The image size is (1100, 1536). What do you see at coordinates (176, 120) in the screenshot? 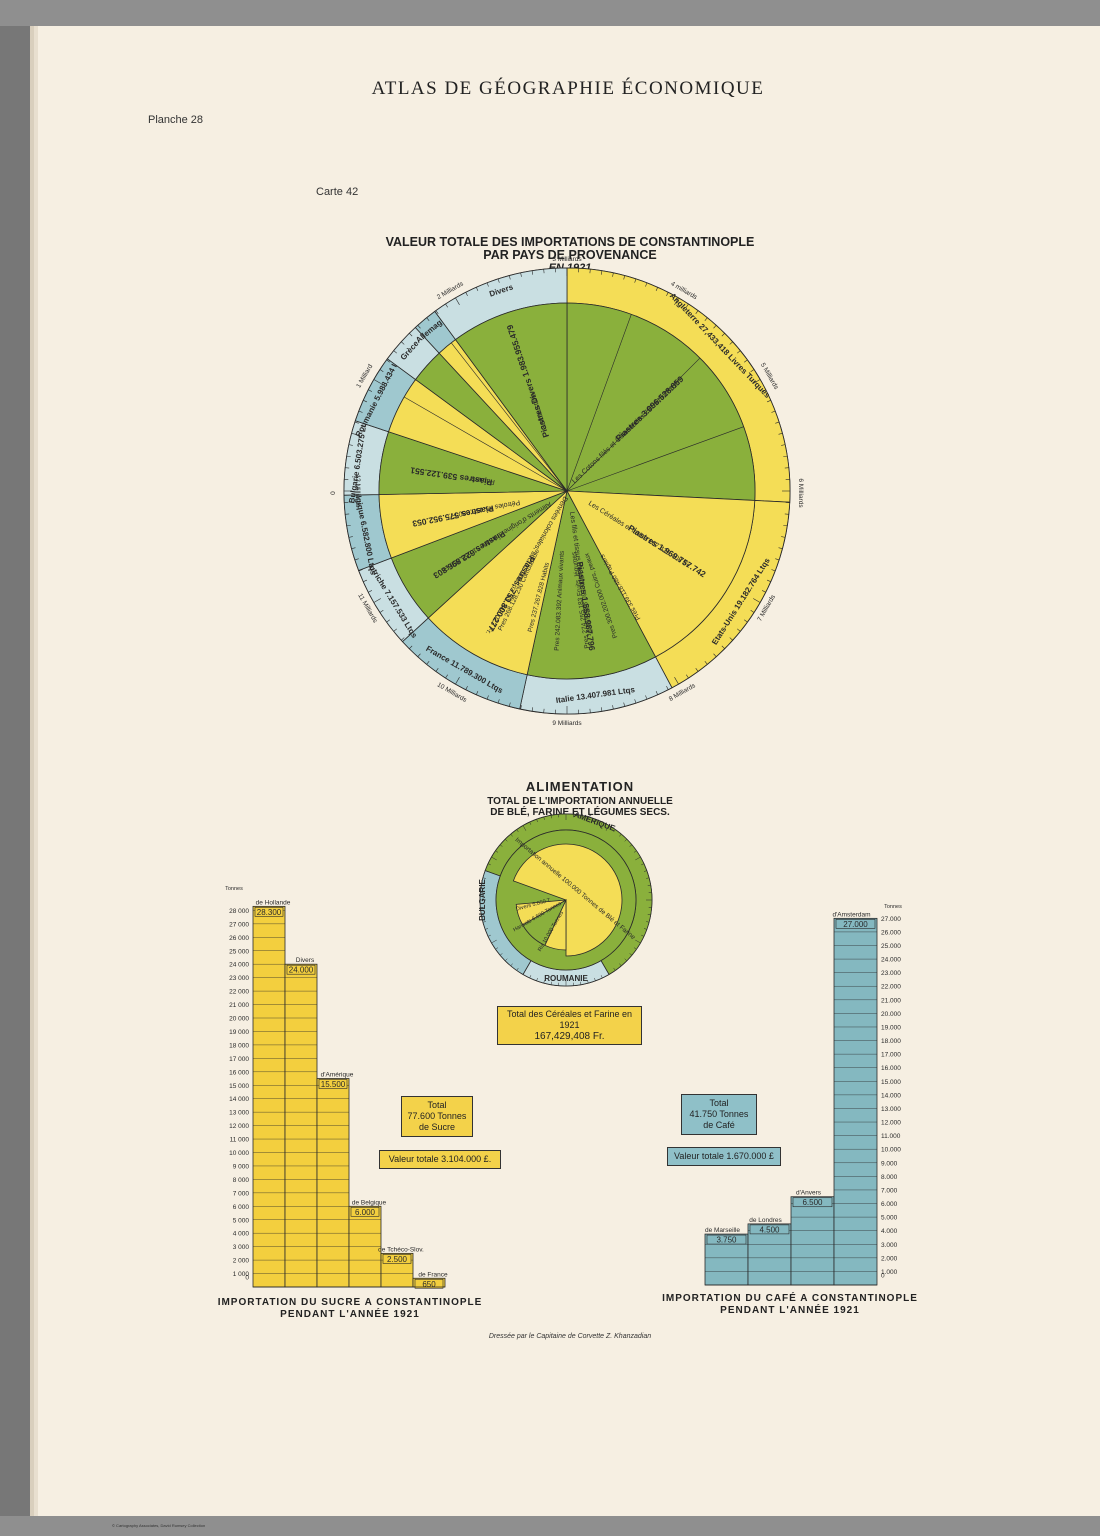
I see `plate-label: Planche 28` at bounding box center [176, 120].